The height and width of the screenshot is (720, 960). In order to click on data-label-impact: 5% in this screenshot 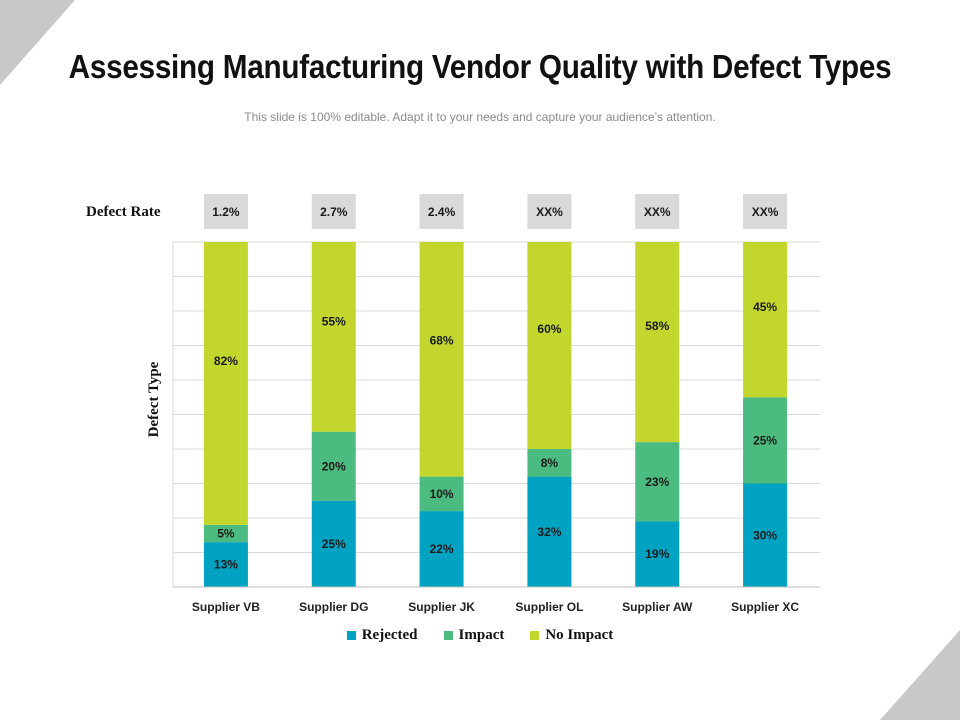, I will do `click(226, 534)`.